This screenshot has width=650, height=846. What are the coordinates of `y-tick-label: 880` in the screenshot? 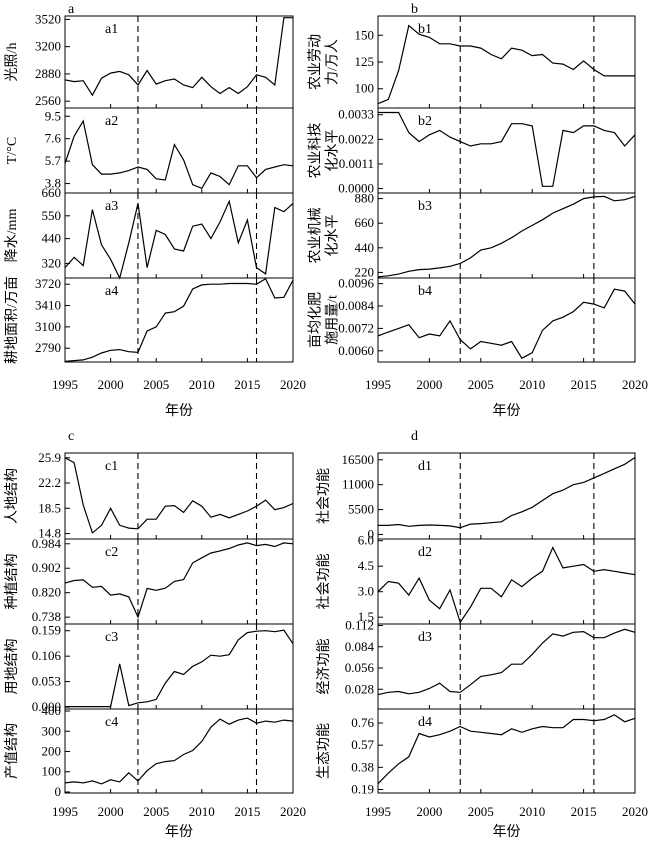 It's located at (365, 198).